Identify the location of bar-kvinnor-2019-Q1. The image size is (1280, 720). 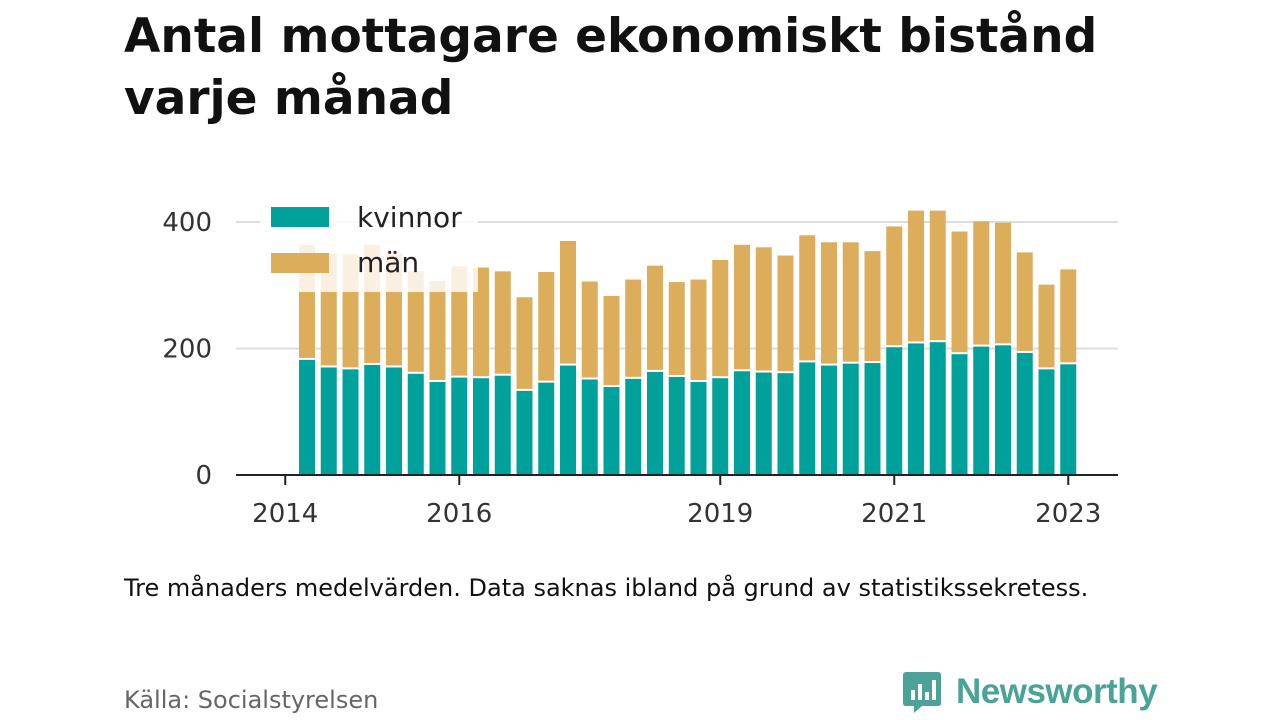
(720, 426).